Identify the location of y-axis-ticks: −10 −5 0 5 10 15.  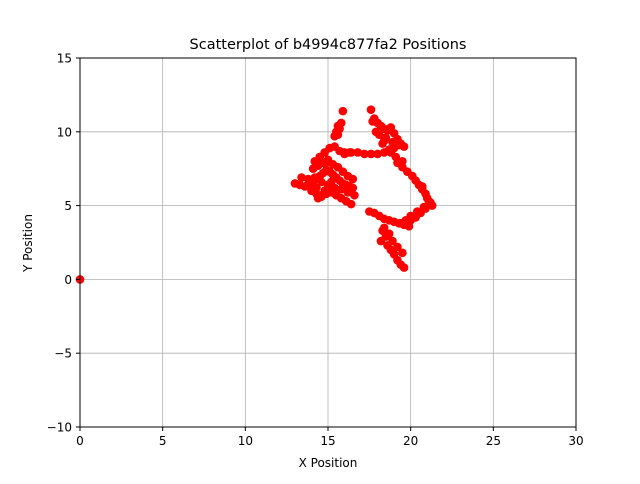
(63, 243).